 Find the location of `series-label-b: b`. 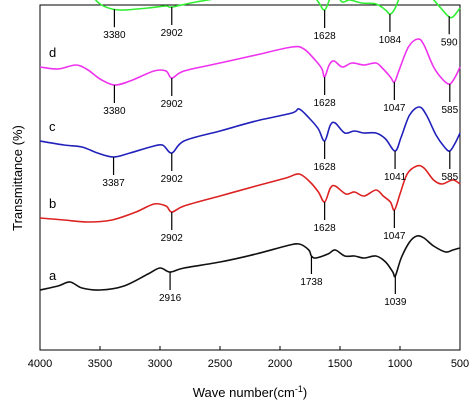

series-label-b: b is located at coordinates (52, 203).